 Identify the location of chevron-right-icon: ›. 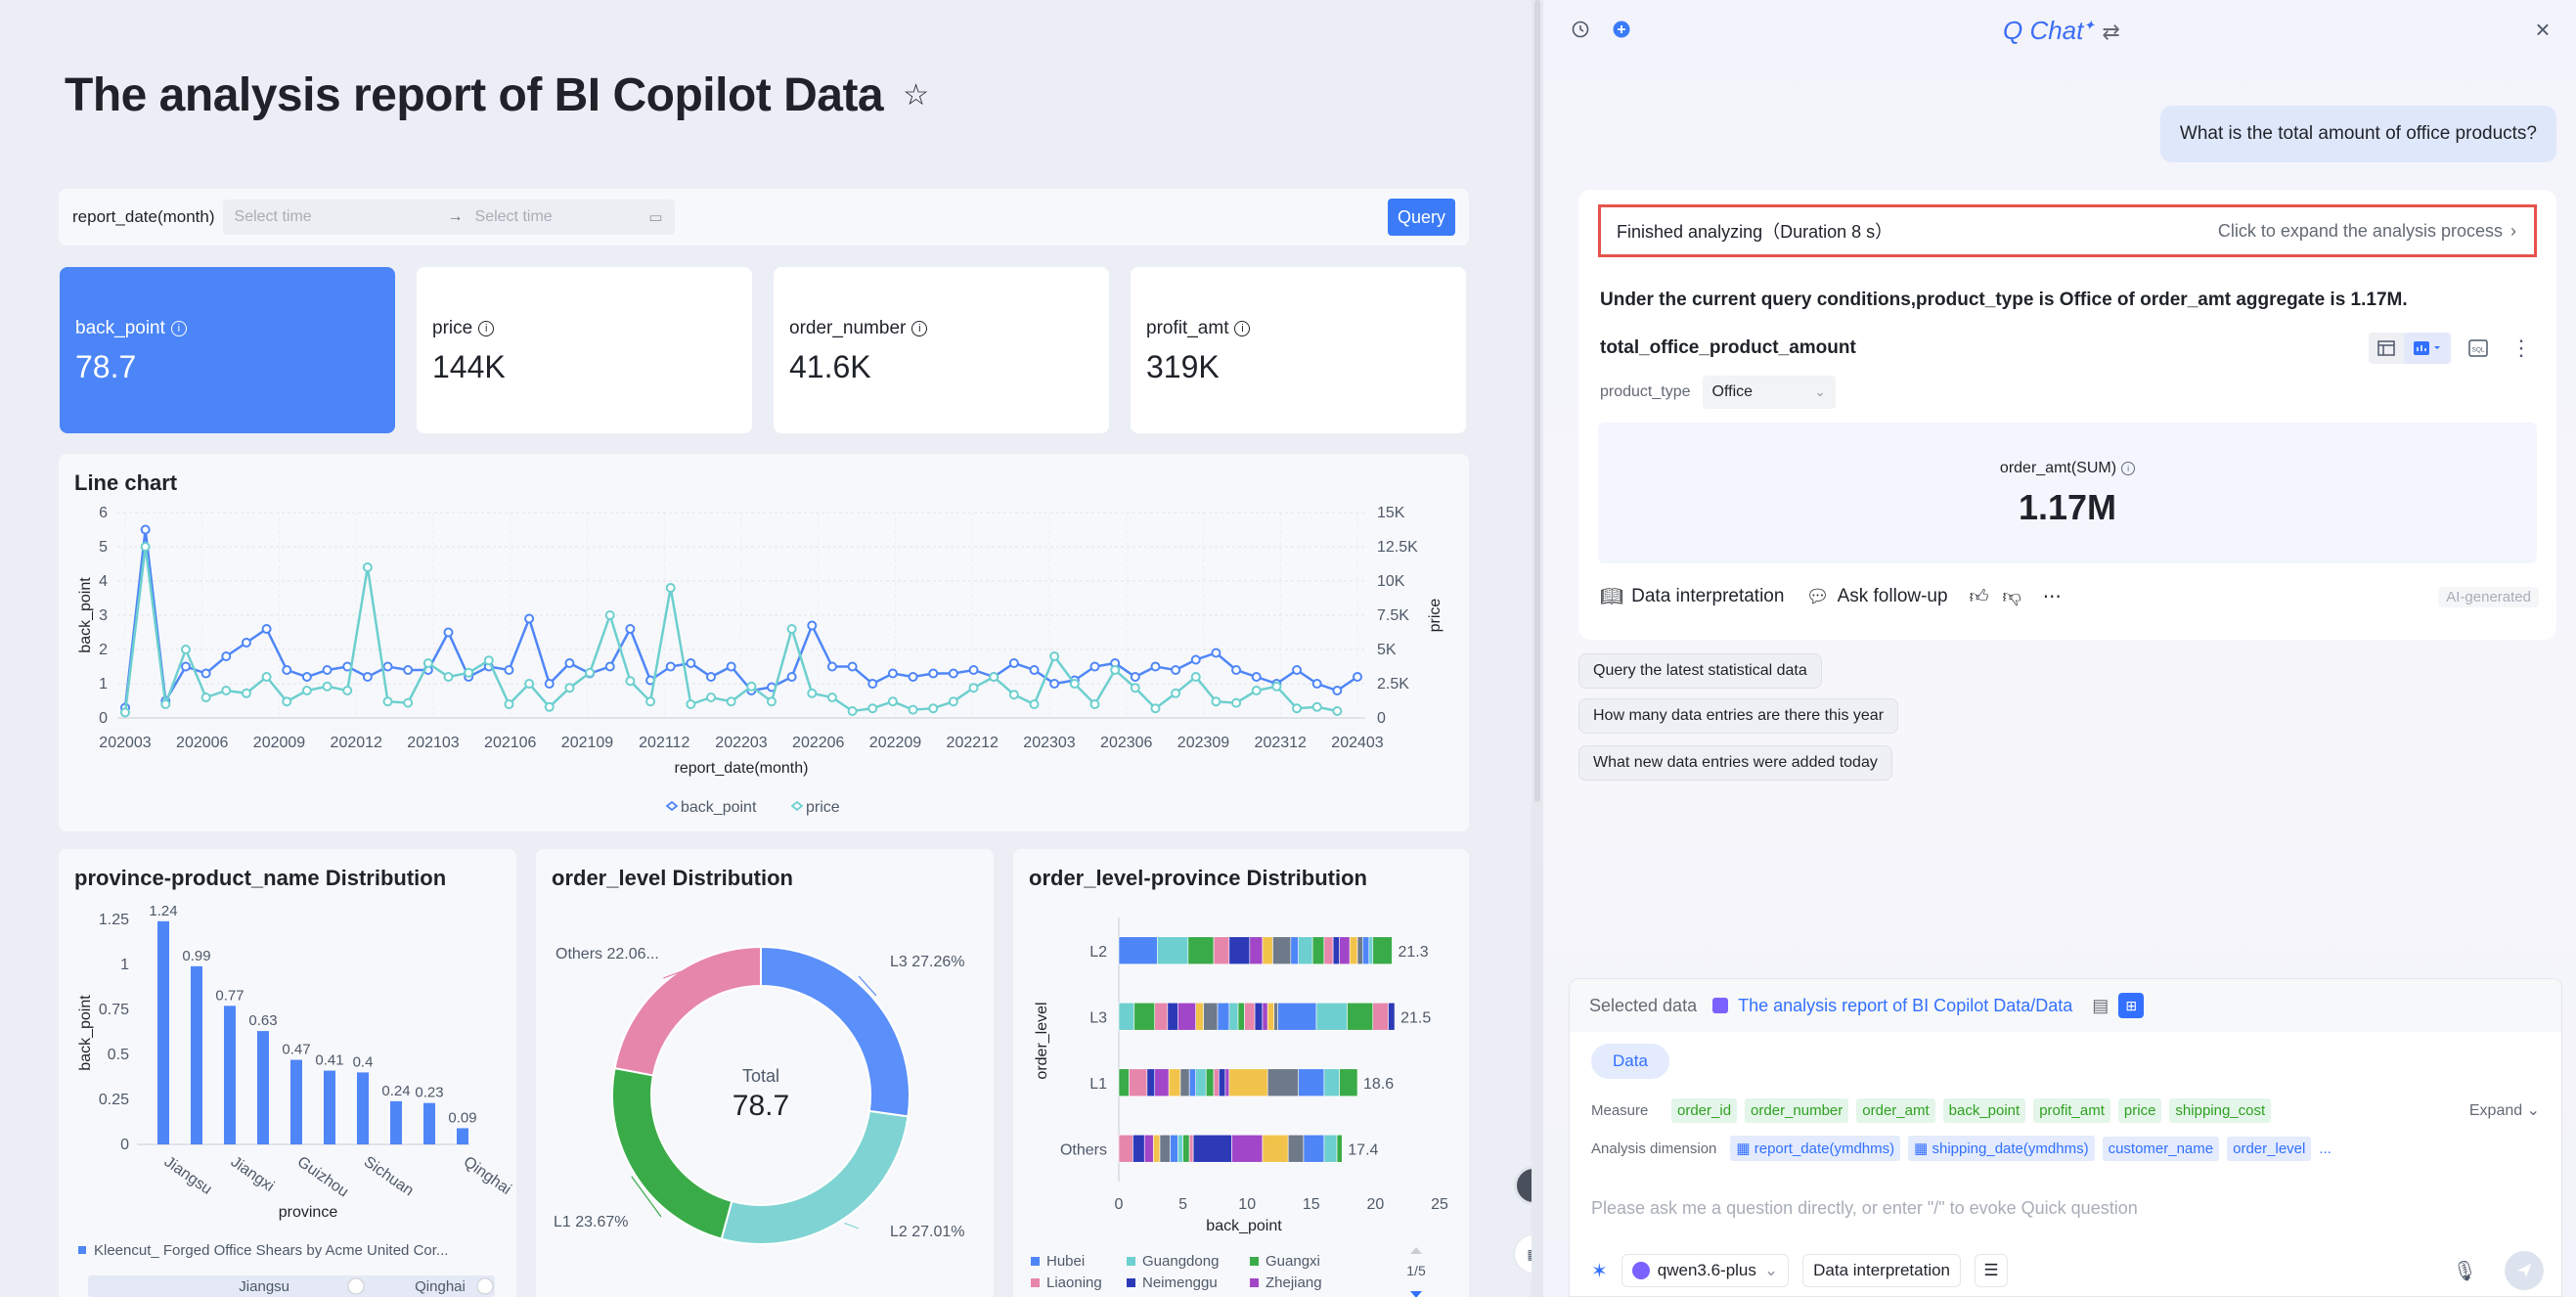
(2513, 231).